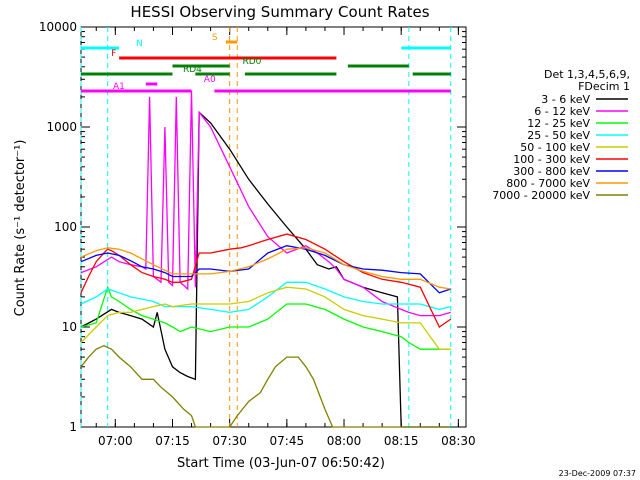 The width and height of the screenshot is (640, 480). Describe the element at coordinates (229, 441) in the screenshot. I see `x-tick-label: 07:30` at that location.